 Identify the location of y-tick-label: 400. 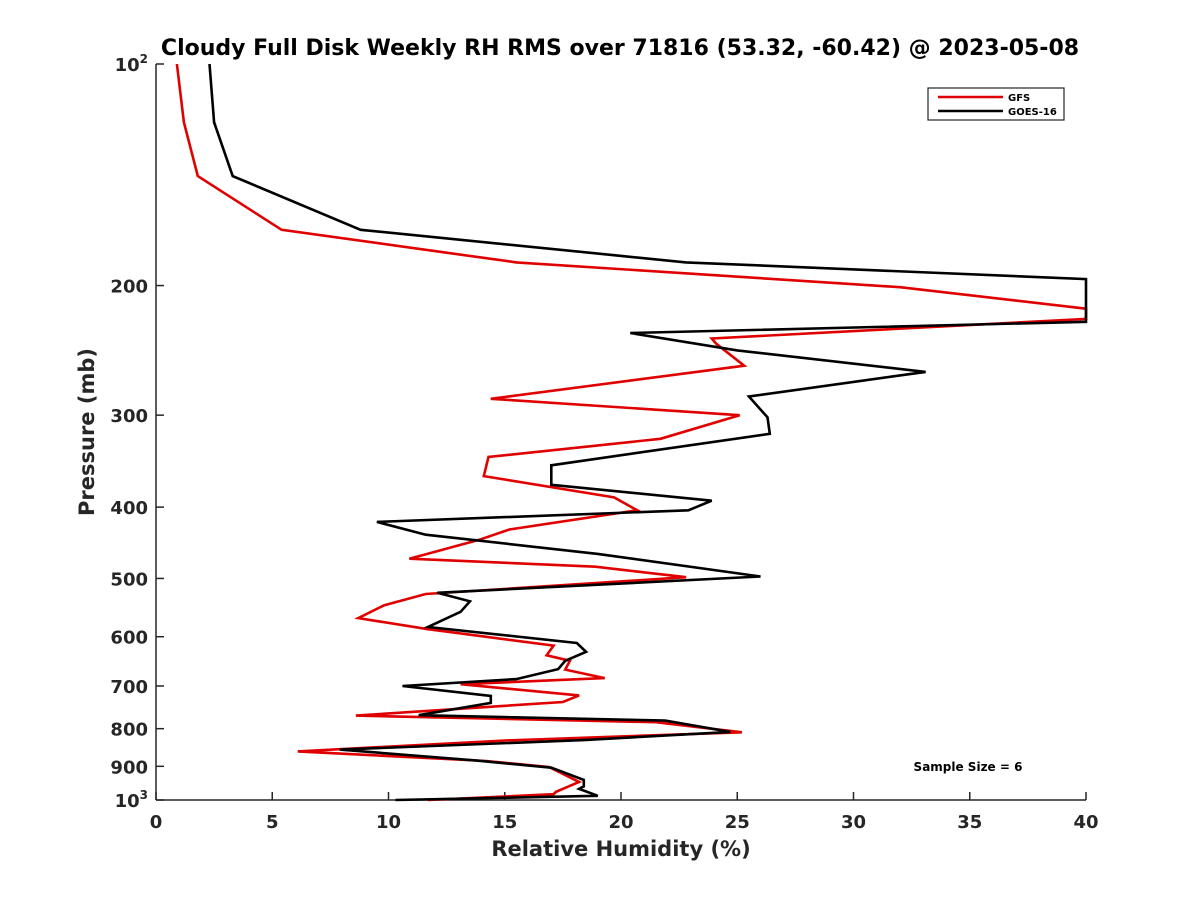
(129, 508).